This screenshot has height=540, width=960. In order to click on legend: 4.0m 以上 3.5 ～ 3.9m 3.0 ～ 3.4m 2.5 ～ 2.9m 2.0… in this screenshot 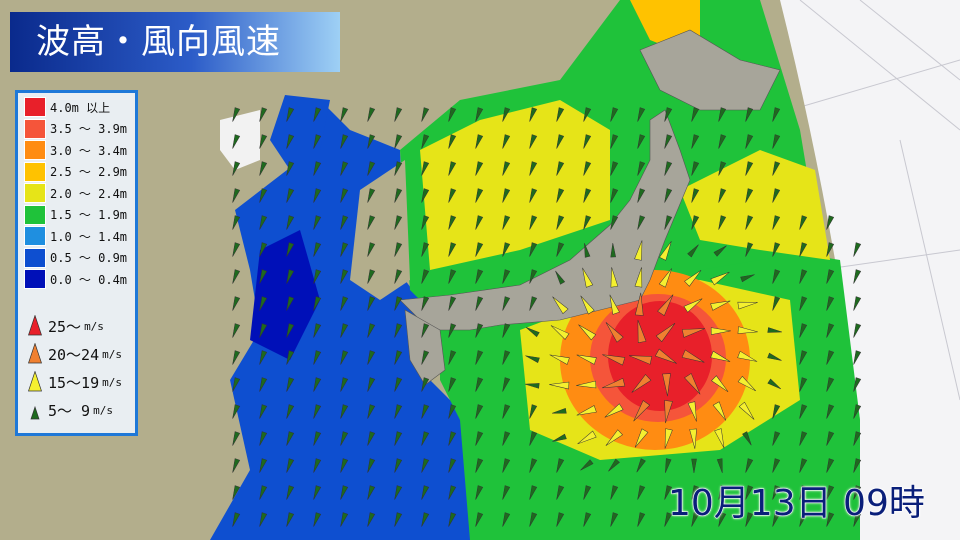, I will do `click(76, 263)`.